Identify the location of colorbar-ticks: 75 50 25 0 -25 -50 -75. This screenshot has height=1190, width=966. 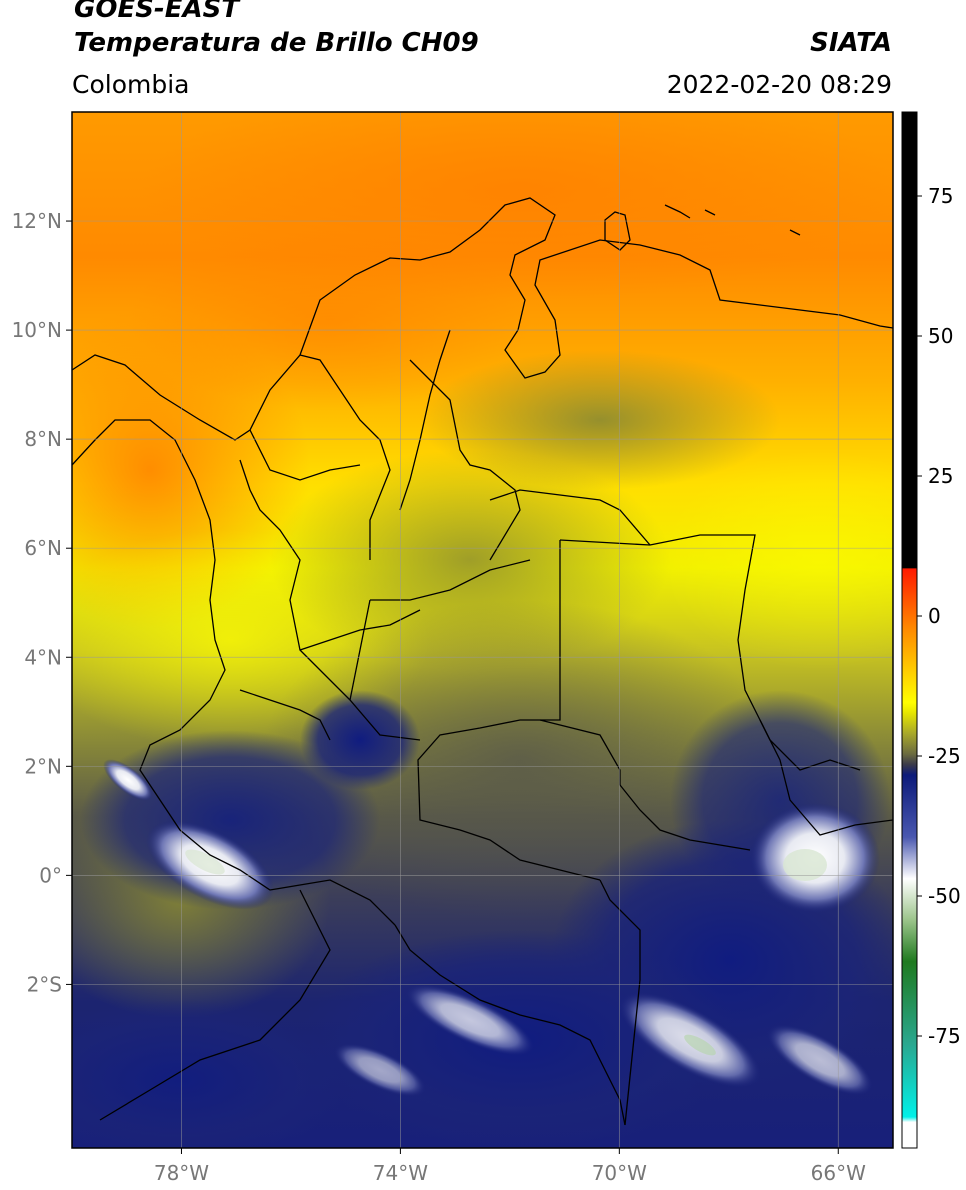
(939, 616).